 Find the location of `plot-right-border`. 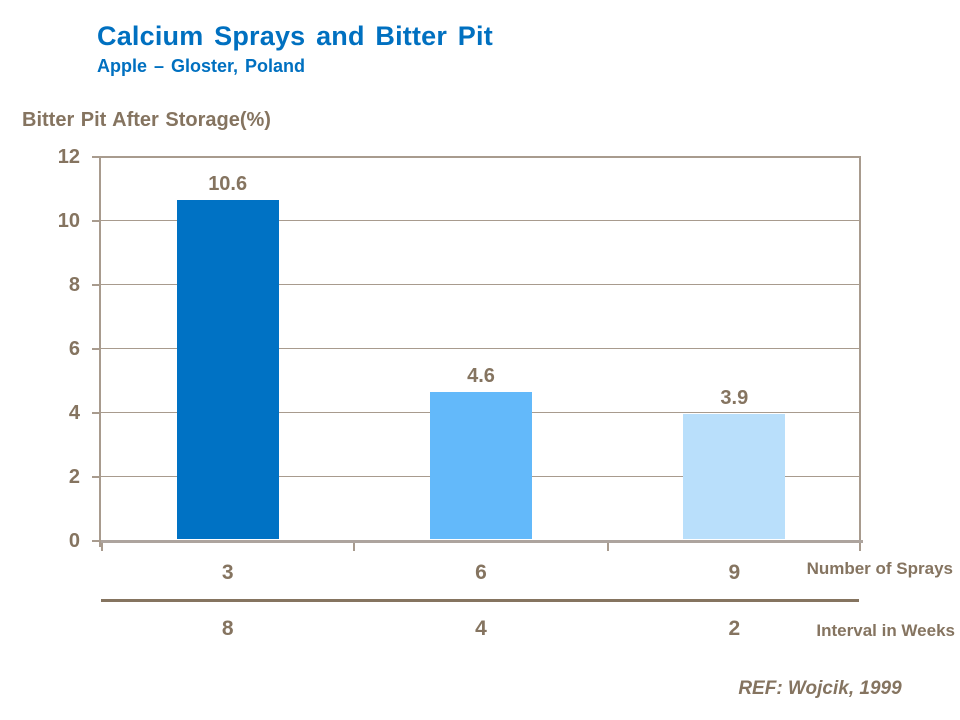

plot-right-border is located at coordinates (860, 349).